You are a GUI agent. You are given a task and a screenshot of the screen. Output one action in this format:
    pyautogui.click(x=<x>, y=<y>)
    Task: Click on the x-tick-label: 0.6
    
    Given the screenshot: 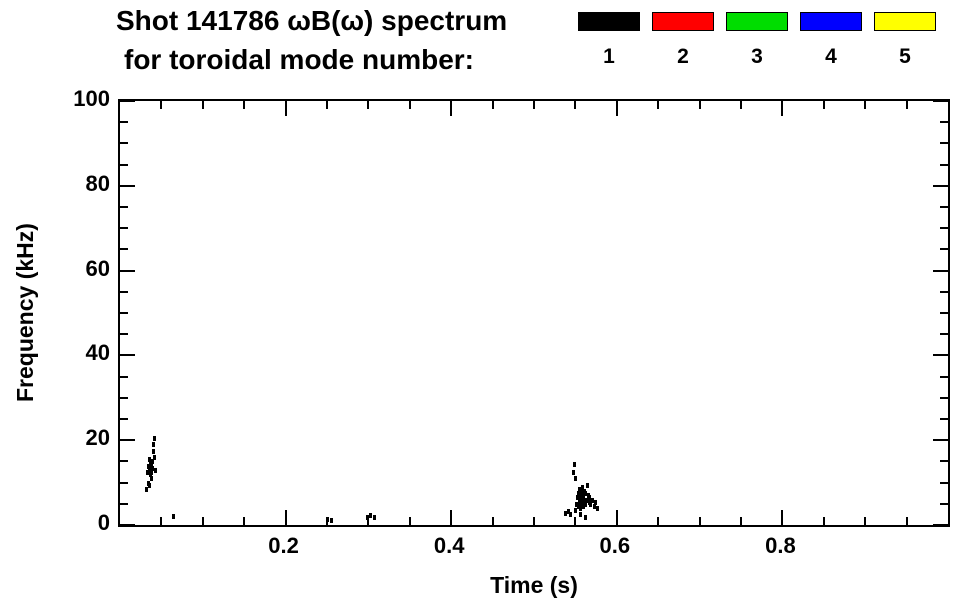 What is the action you would take?
    pyautogui.click(x=615, y=545)
    